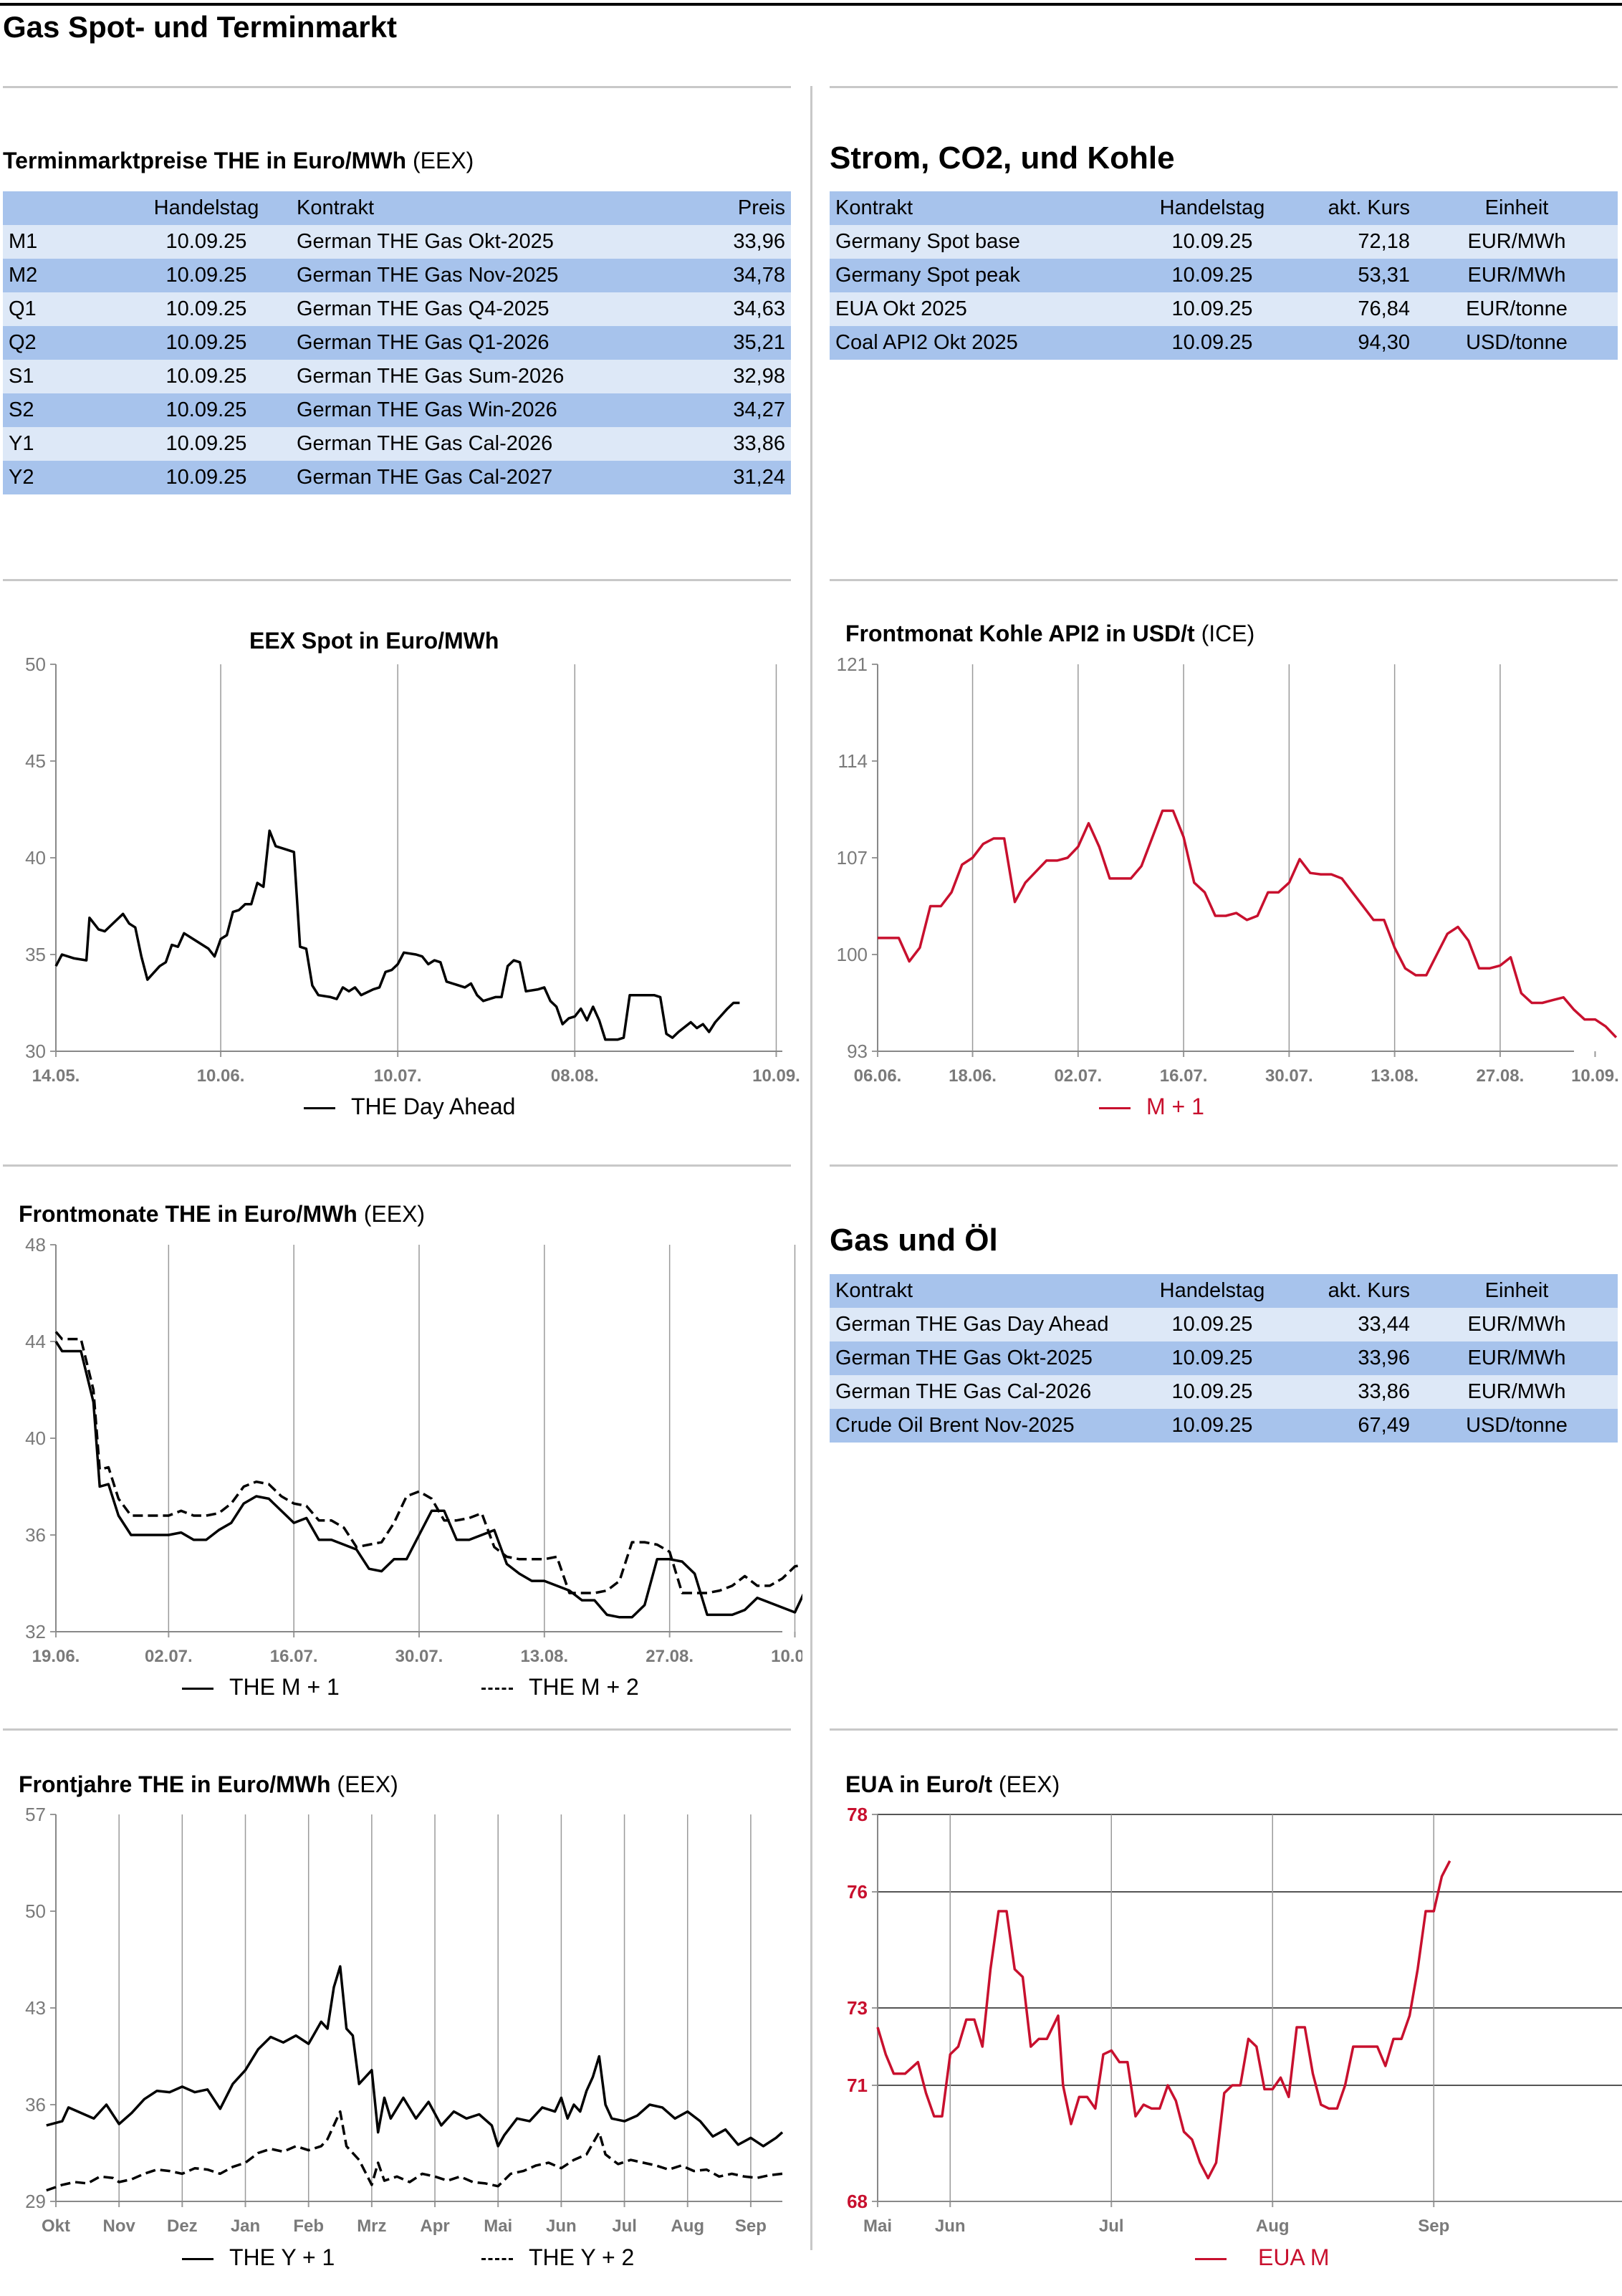 The width and height of the screenshot is (1622, 2296). I want to click on y-tick-label: 76, so click(857, 1892).